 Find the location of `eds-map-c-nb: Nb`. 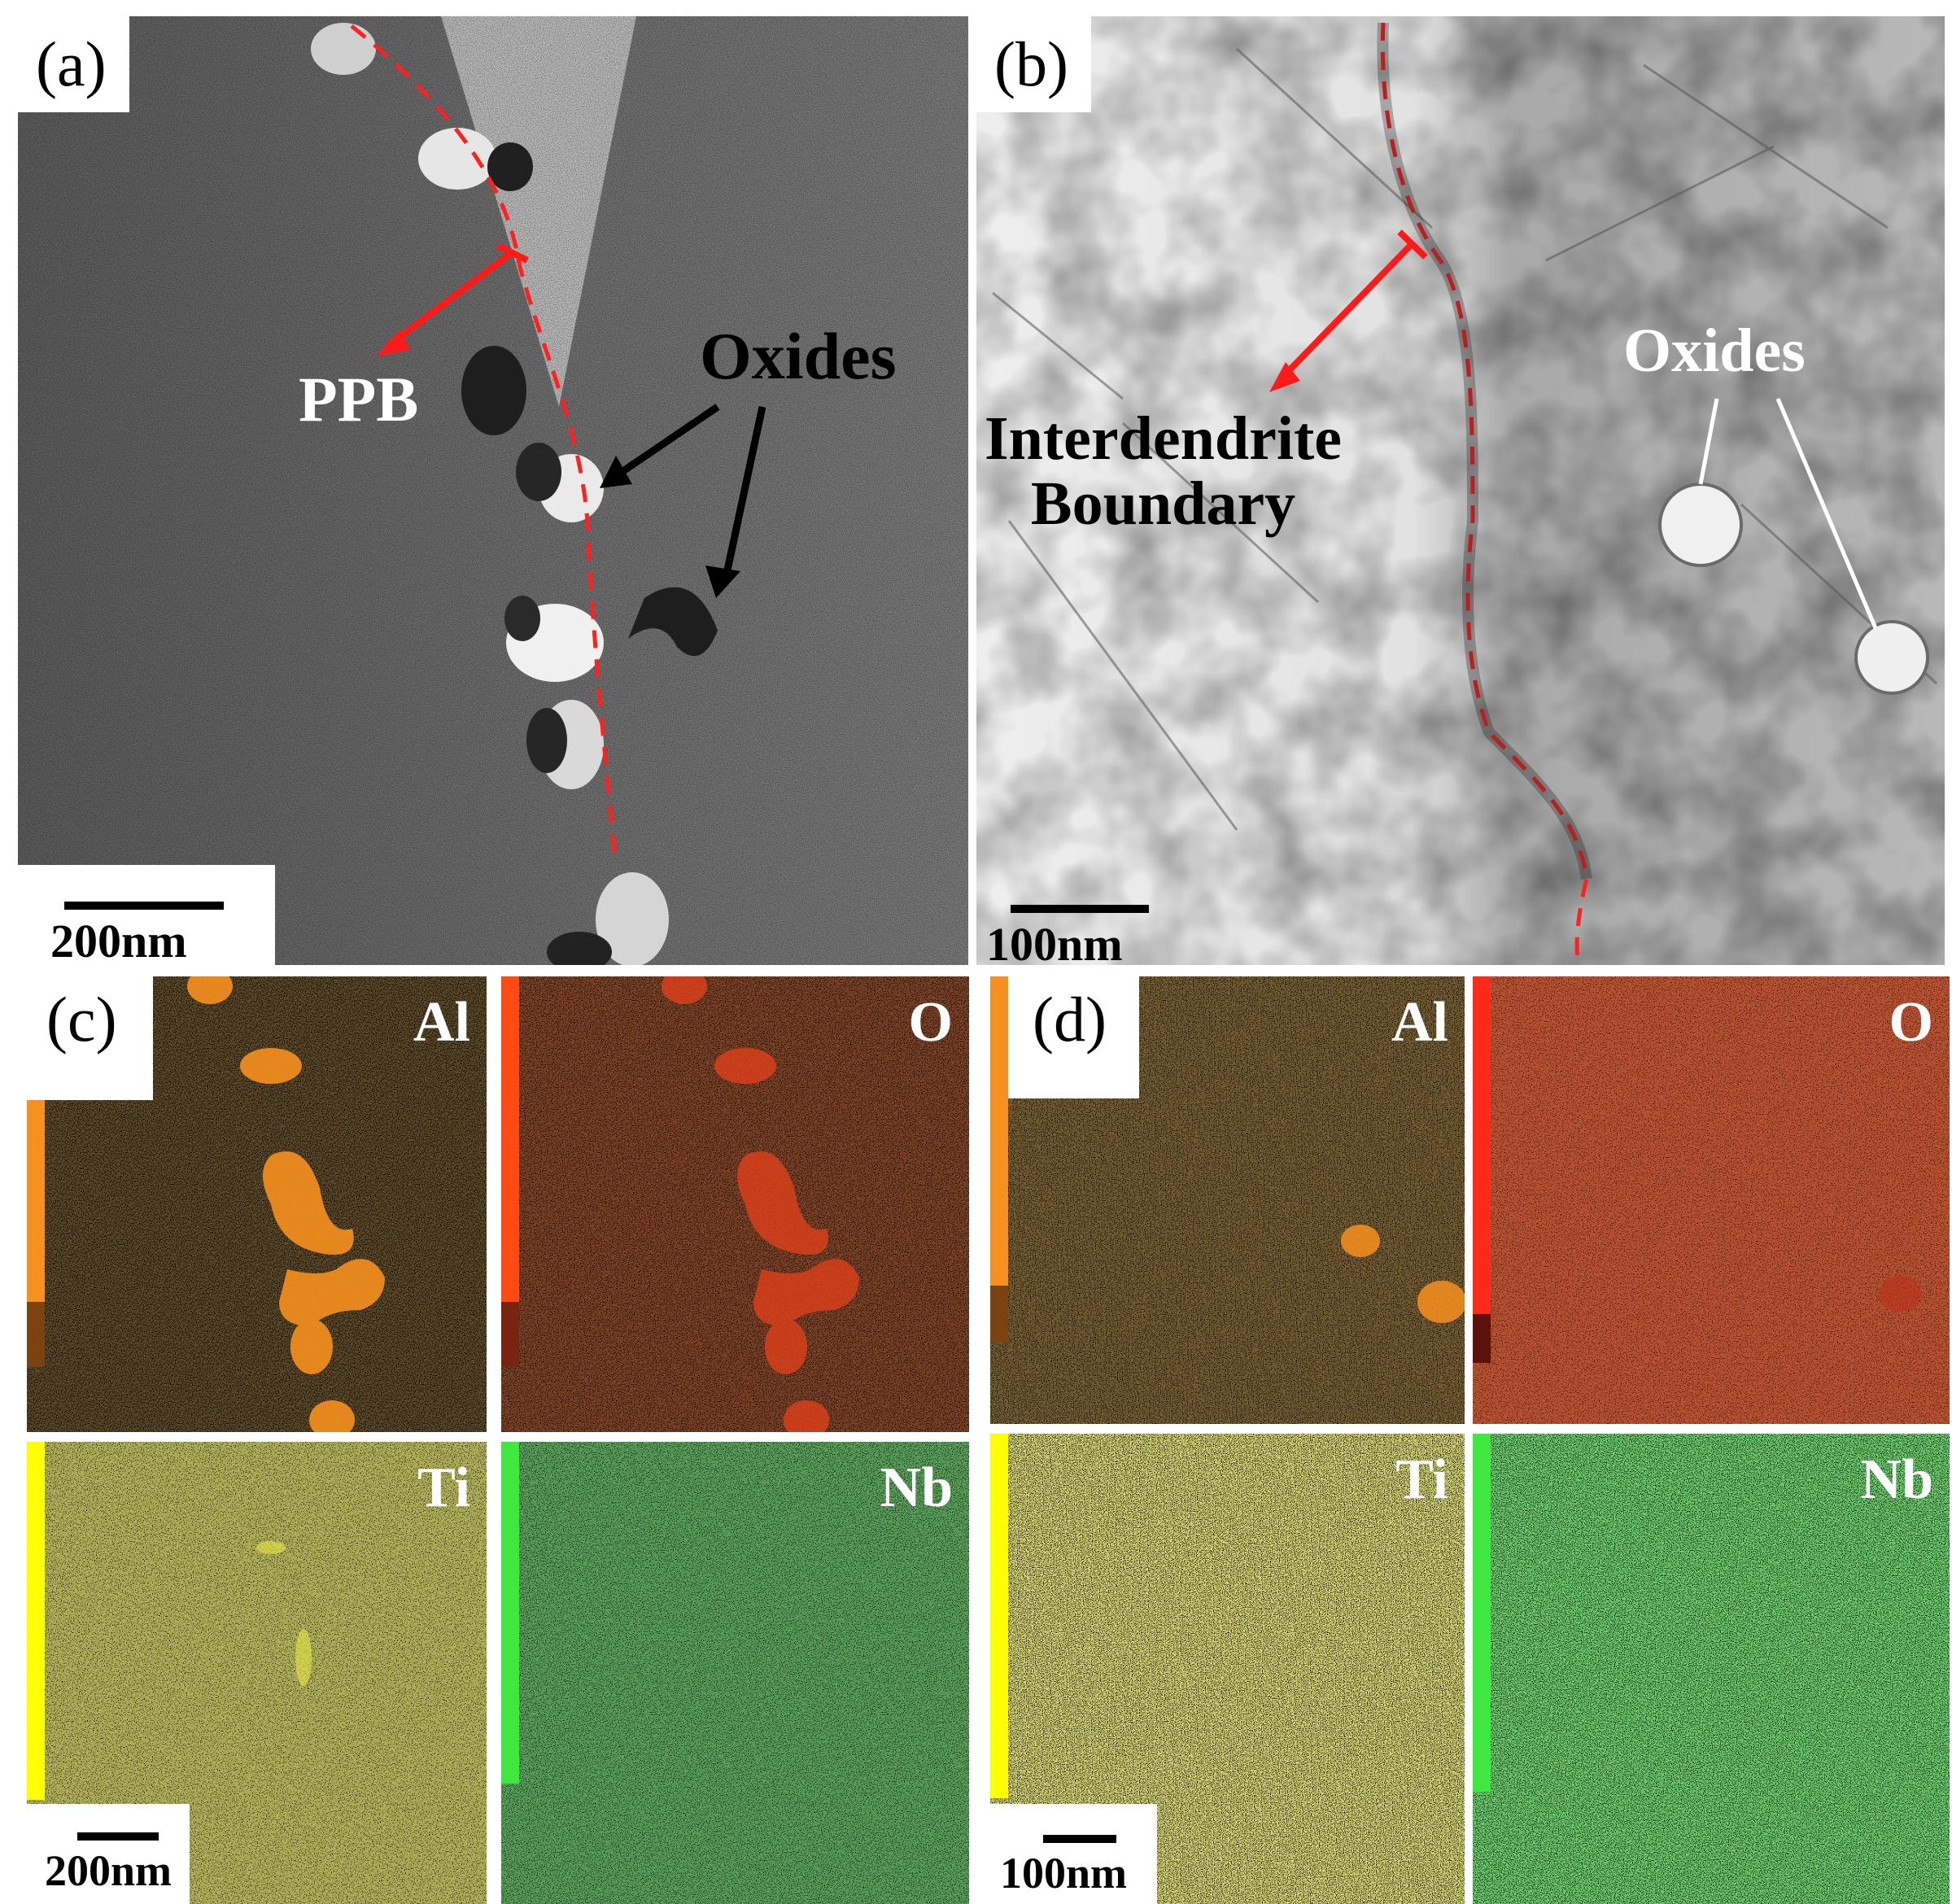

eds-map-c-nb: Nb is located at coordinates (735, 1673).